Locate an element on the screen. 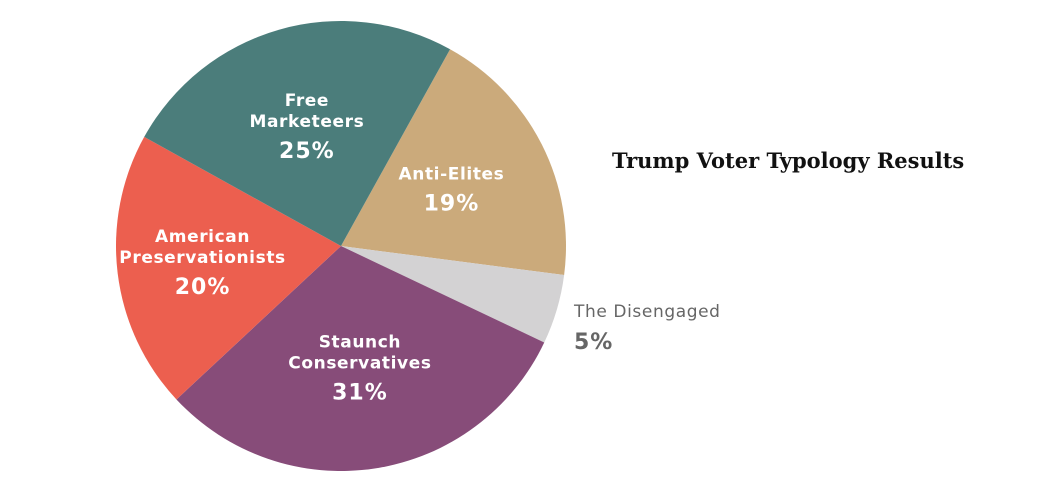 The width and height of the screenshot is (1064, 495). slice-value-anti-elites: 19% is located at coordinates (452, 204).